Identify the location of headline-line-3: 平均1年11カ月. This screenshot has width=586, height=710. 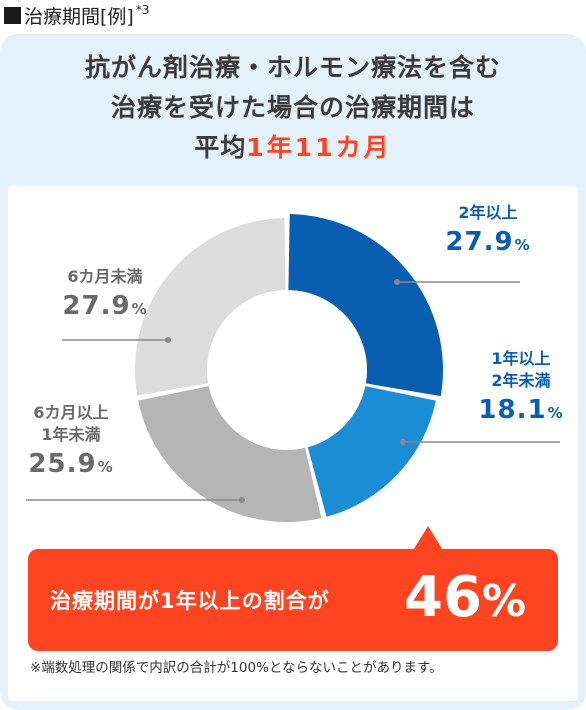
(293, 148).